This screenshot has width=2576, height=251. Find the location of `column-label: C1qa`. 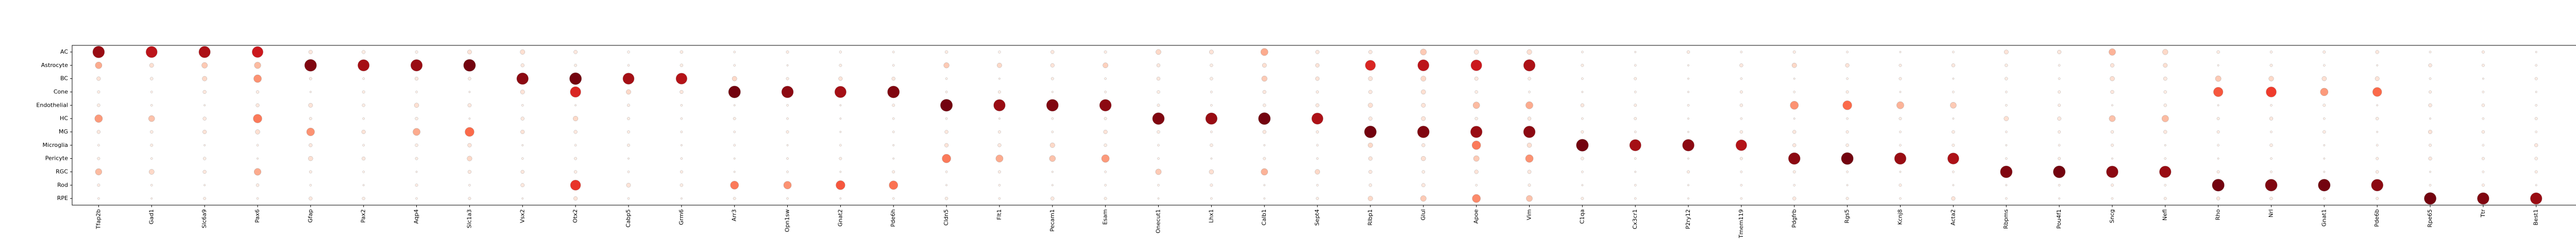

column-label: C1qa is located at coordinates (1582, 217).